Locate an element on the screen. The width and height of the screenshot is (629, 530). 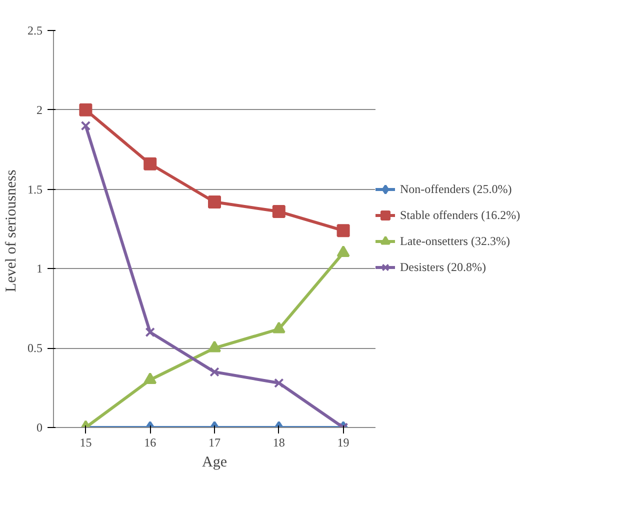
y-tick-label: 2 is located at coordinates (39, 109).